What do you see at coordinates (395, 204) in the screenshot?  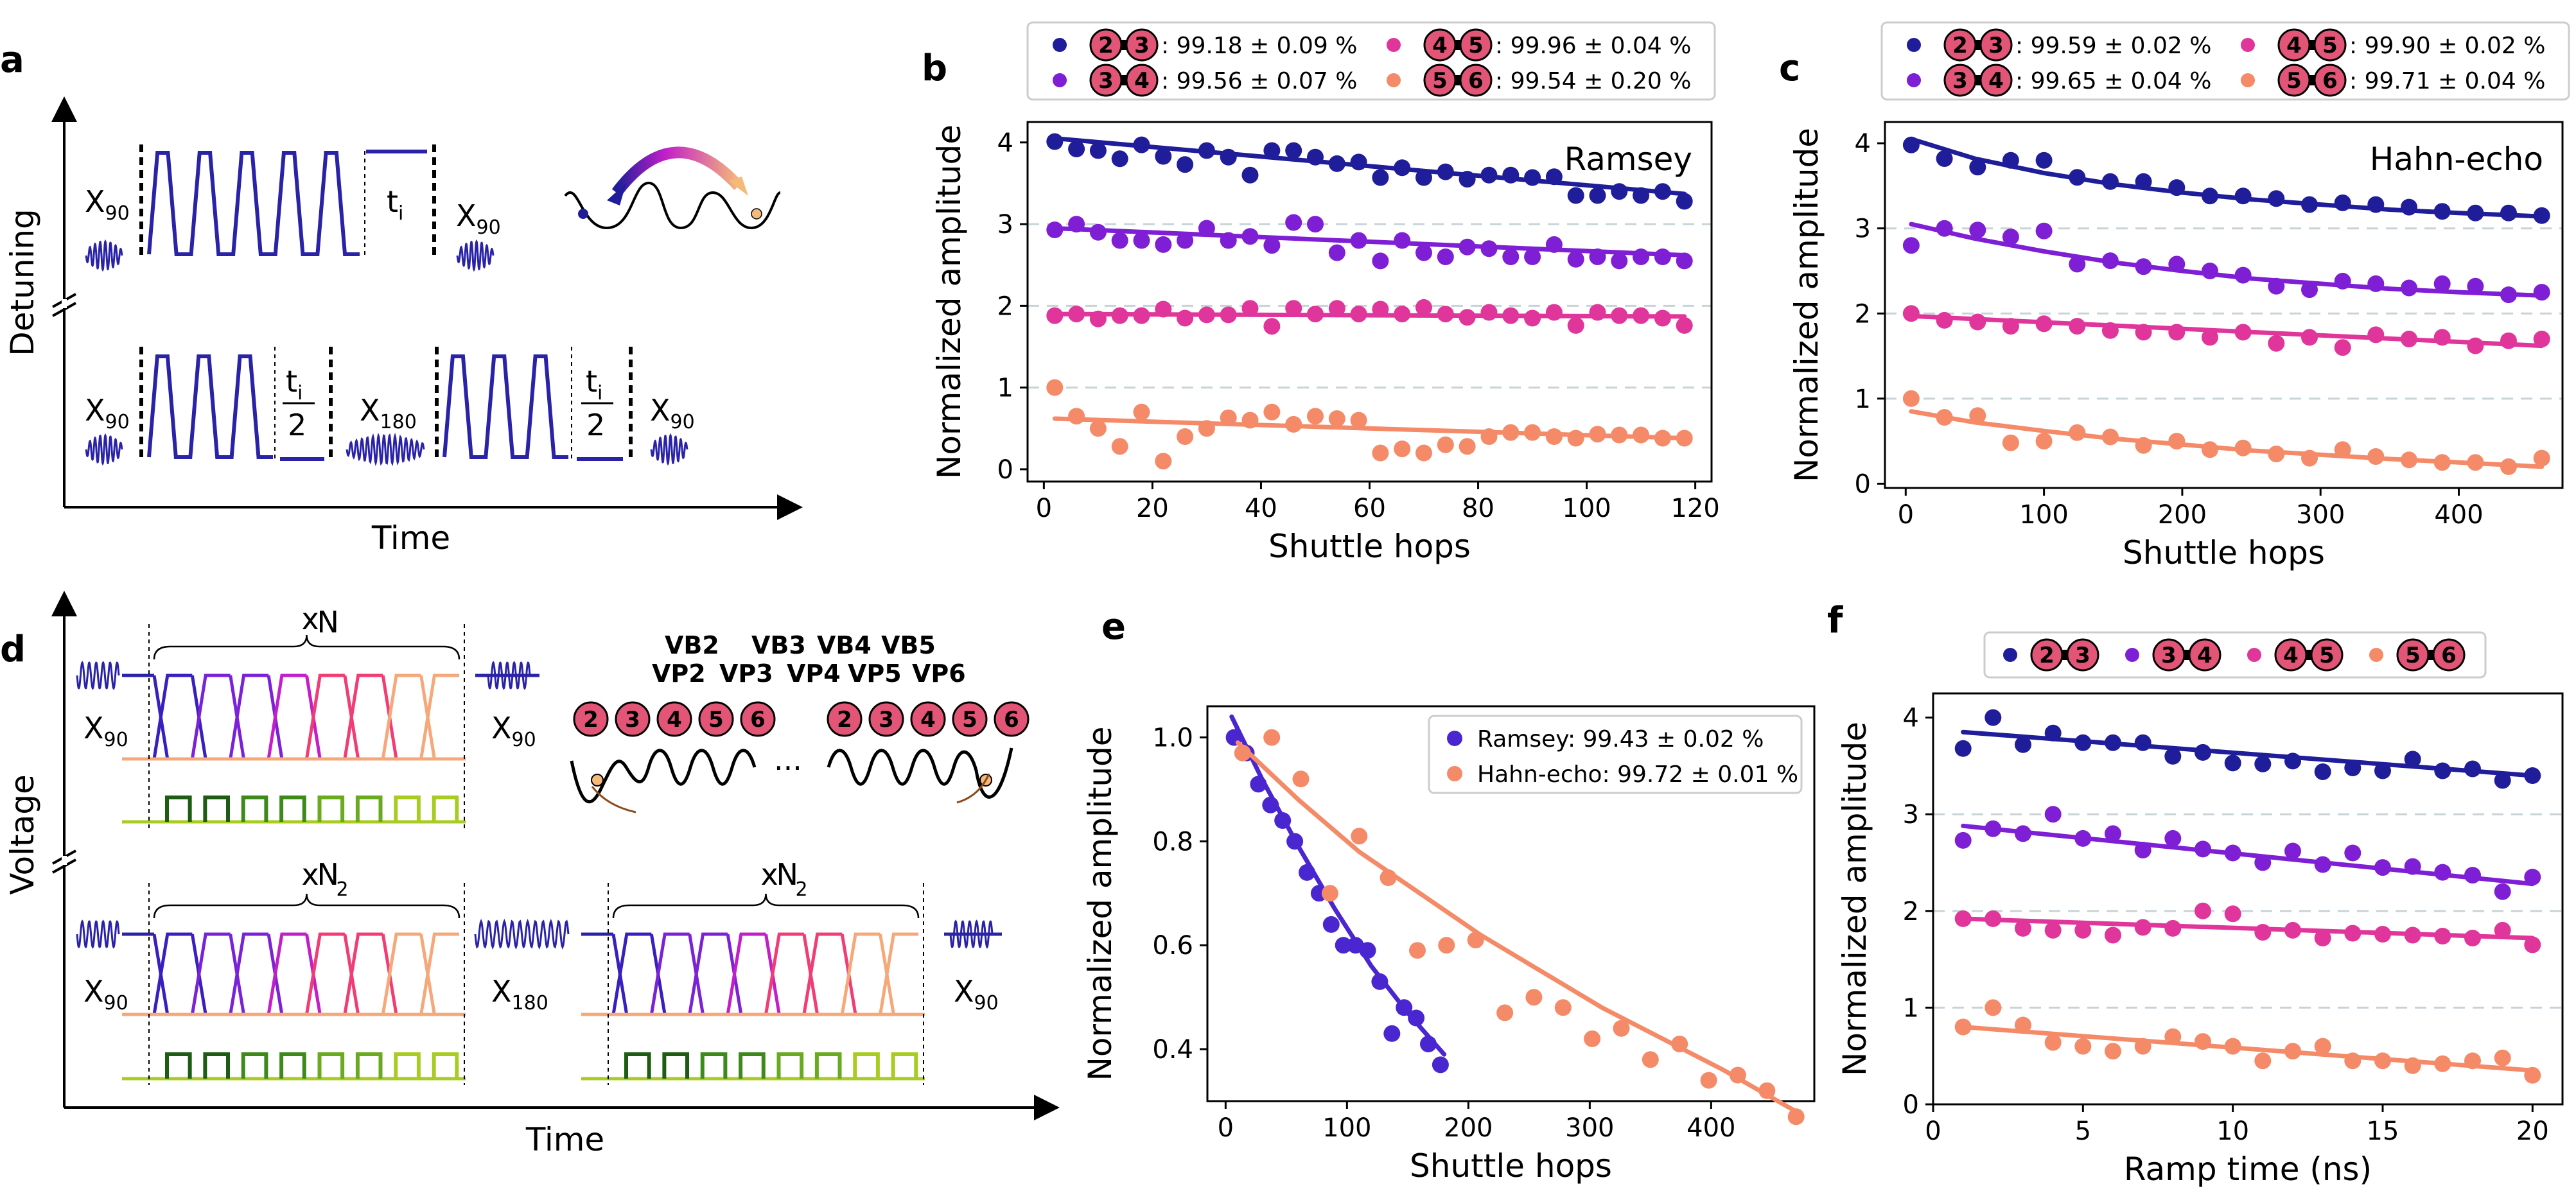 I see `ti-label: ti` at bounding box center [395, 204].